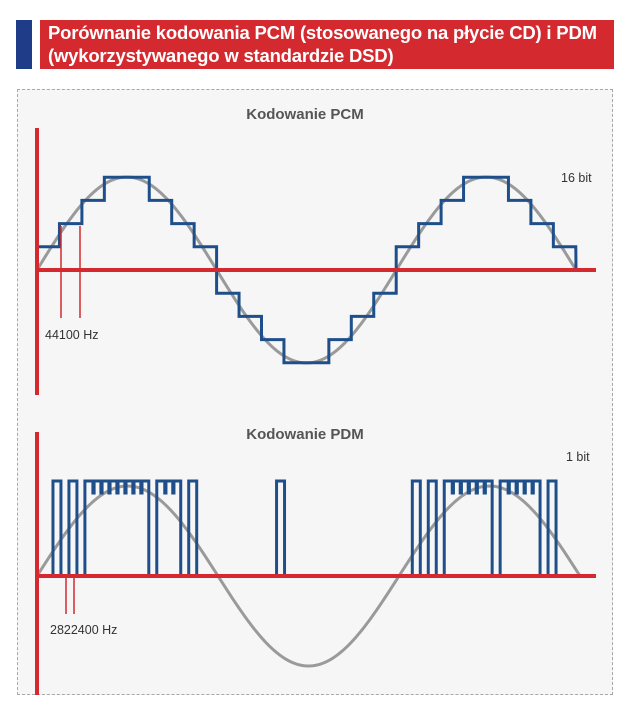 The width and height of the screenshot is (631, 715). What do you see at coordinates (305, 434) in the screenshot?
I see `pdm-title: Kodowanie PDM` at bounding box center [305, 434].